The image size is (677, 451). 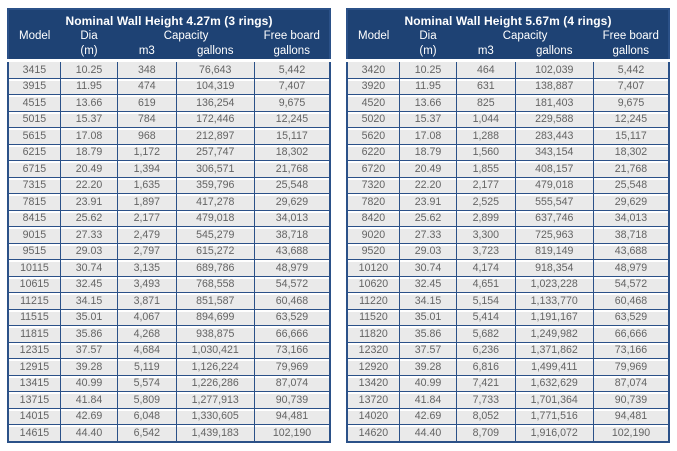 I want to click on cell-dia-m: 40.99, so click(x=89, y=383).